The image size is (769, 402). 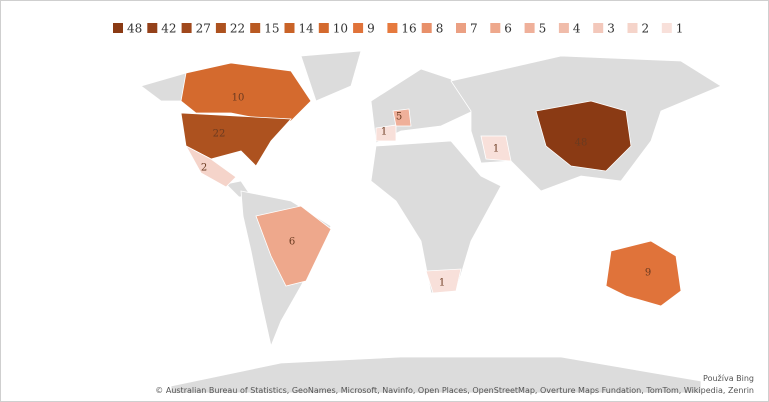 What do you see at coordinates (581, 143) in the screenshot?
I see `region-label: 48` at bounding box center [581, 143].